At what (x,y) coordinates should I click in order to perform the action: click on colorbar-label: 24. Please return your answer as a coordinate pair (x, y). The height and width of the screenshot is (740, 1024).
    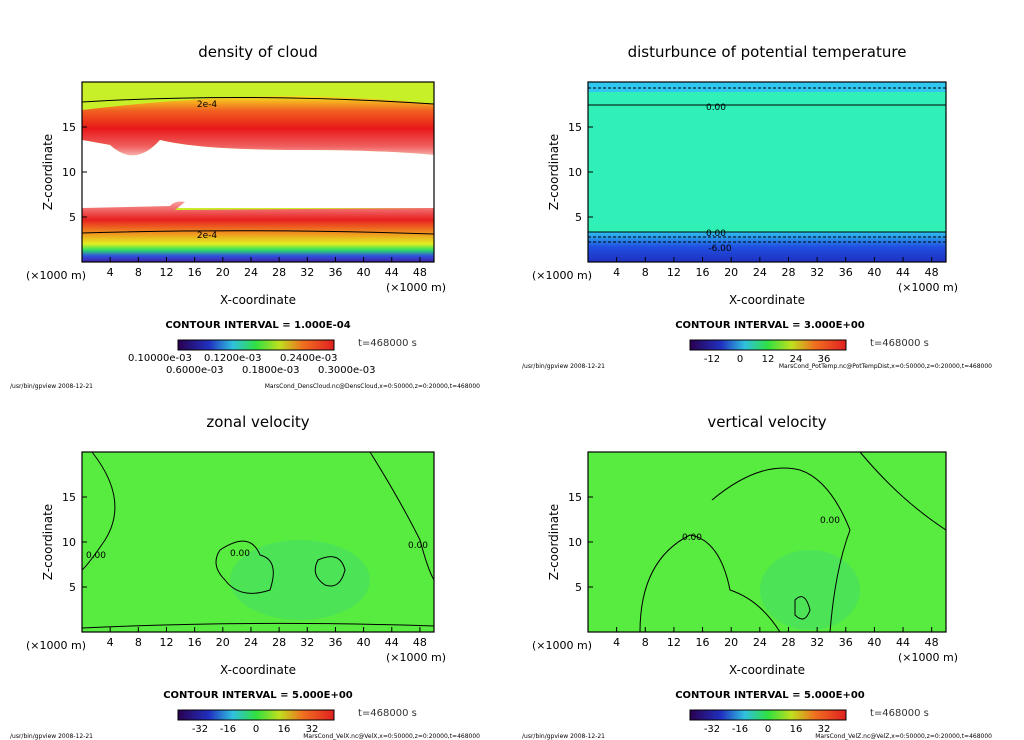
    Looking at the image, I should click on (796, 359).